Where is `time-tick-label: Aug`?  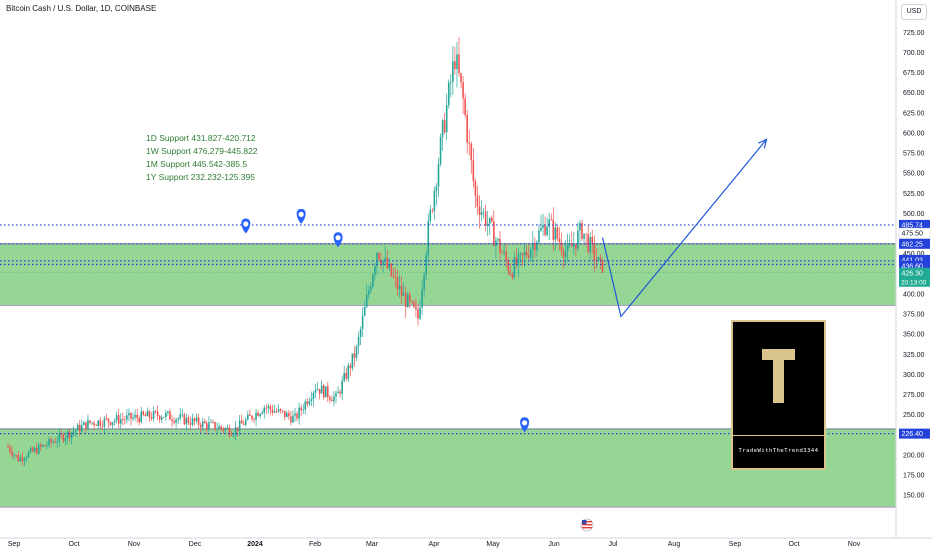 time-tick-label: Aug is located at coordinates (674, 544).